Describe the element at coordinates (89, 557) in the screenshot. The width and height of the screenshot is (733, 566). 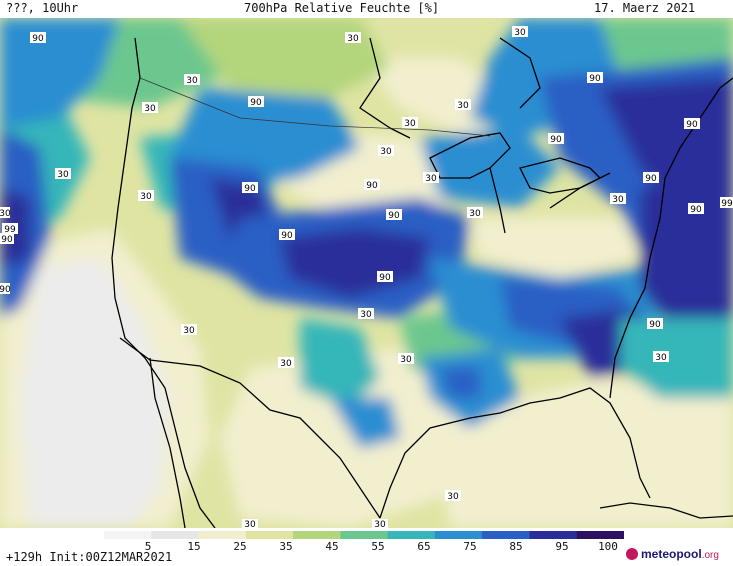
I see `init-time: +129h Init:00Z12MAR2021` at that location.